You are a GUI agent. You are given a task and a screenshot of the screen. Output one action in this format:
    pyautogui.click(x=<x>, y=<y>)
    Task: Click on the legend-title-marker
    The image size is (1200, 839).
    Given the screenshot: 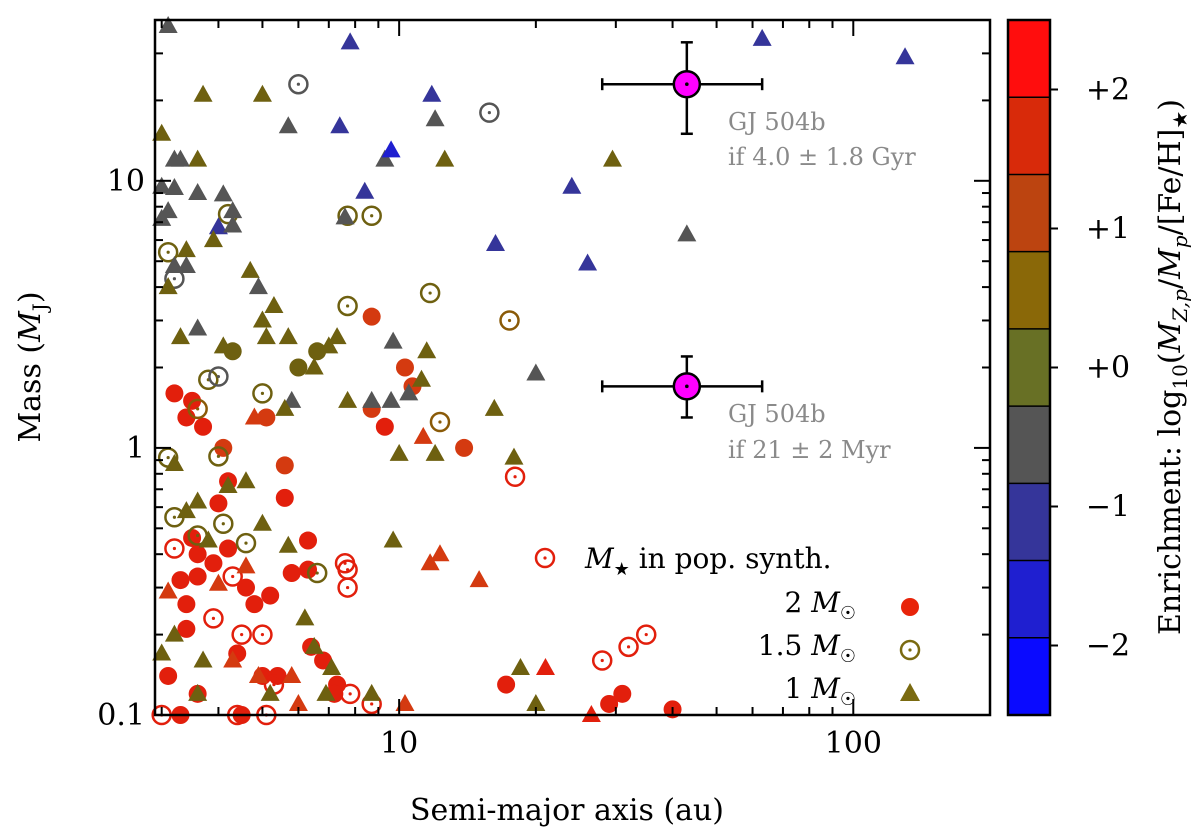 What is the action you would take?
    pyautogui.click(x=545, y=558)
    